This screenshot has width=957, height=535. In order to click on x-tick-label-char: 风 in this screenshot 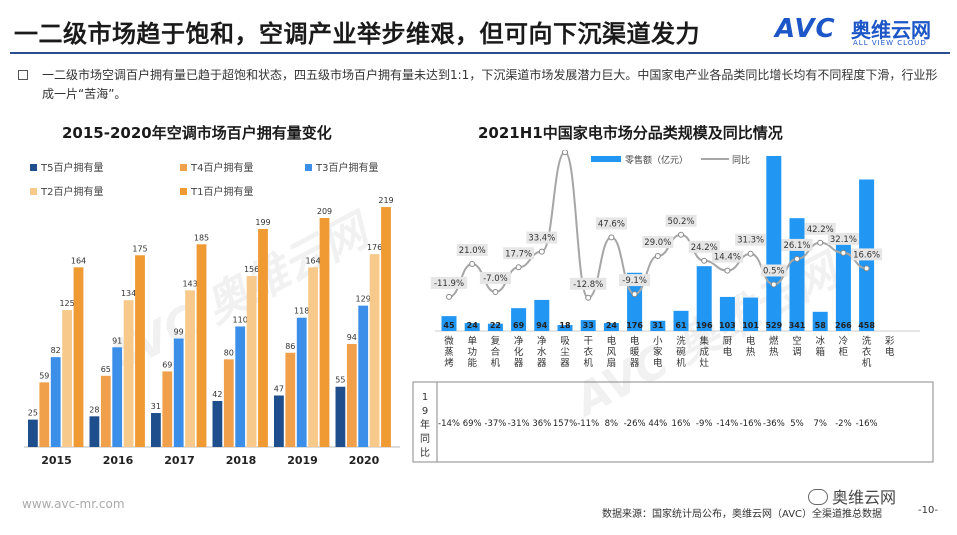, I will do `click(612, 352)`.